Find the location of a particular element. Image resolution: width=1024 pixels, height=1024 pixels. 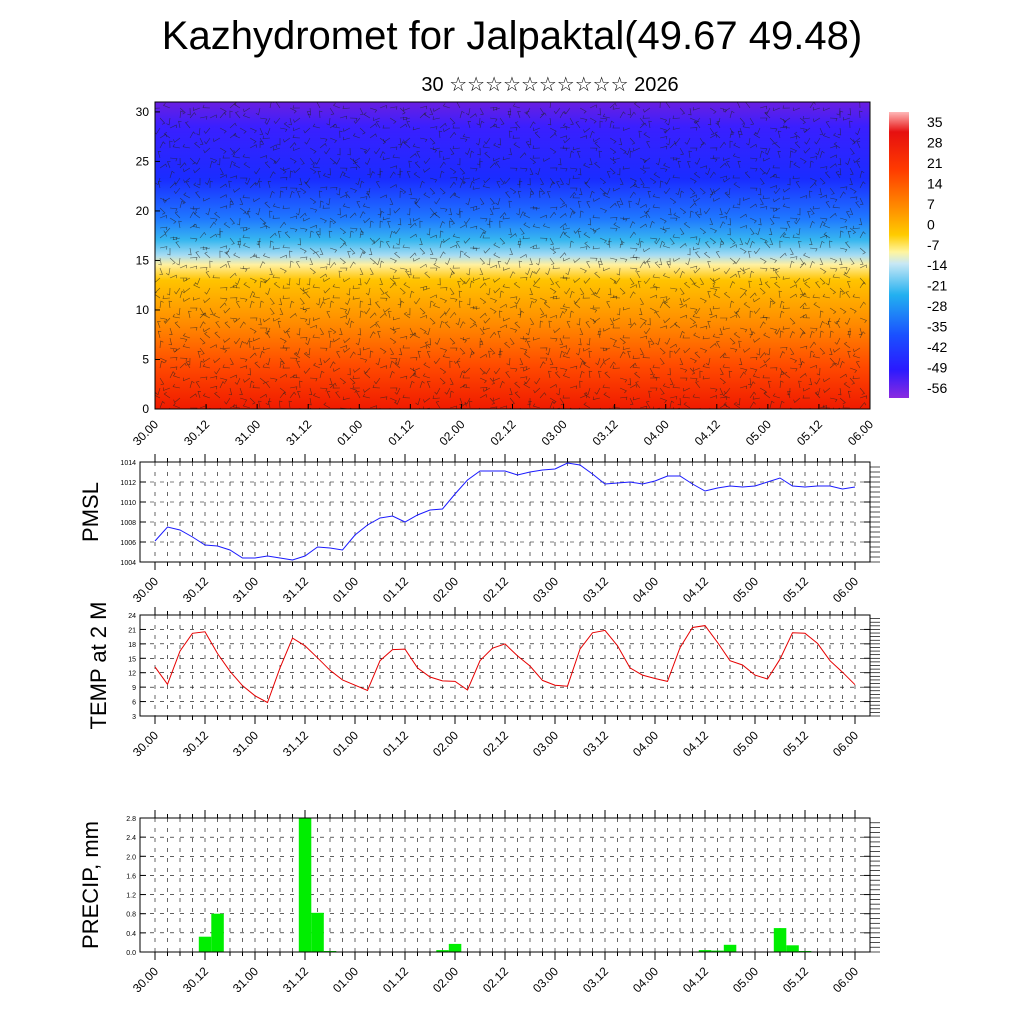

y-tick-label: 2.4 is located at coordinates (131, 838).